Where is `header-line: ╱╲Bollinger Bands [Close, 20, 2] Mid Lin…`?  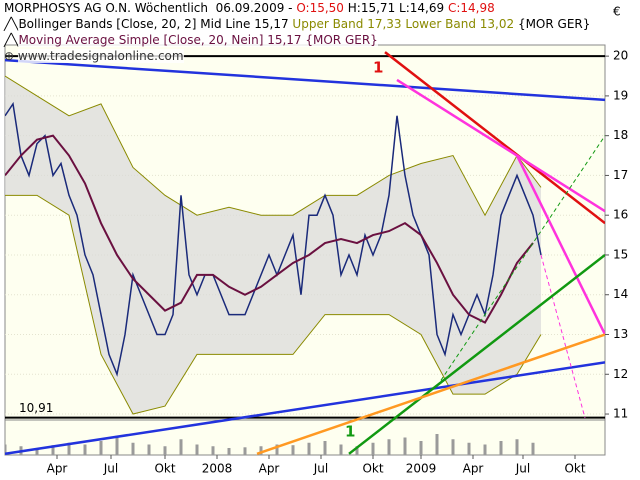
header-line: ╱╲Bollinger Bands [Close, 20, 2] Mid Lin… is located at coordinates (297, 24).